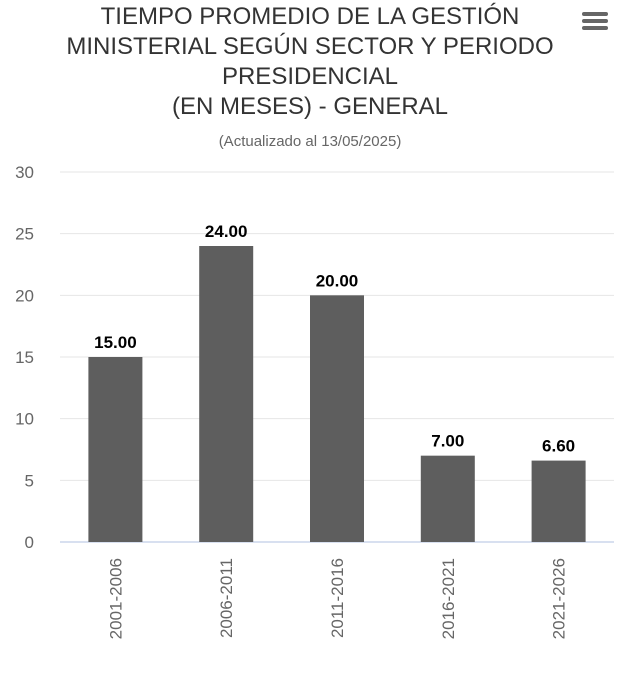 Image resolution: width=620 pixels, height=677 pixels. Describe the element at coordinates (337, 598) in the screenshot. I see `x-tick-label: 2011-2016` at that location.